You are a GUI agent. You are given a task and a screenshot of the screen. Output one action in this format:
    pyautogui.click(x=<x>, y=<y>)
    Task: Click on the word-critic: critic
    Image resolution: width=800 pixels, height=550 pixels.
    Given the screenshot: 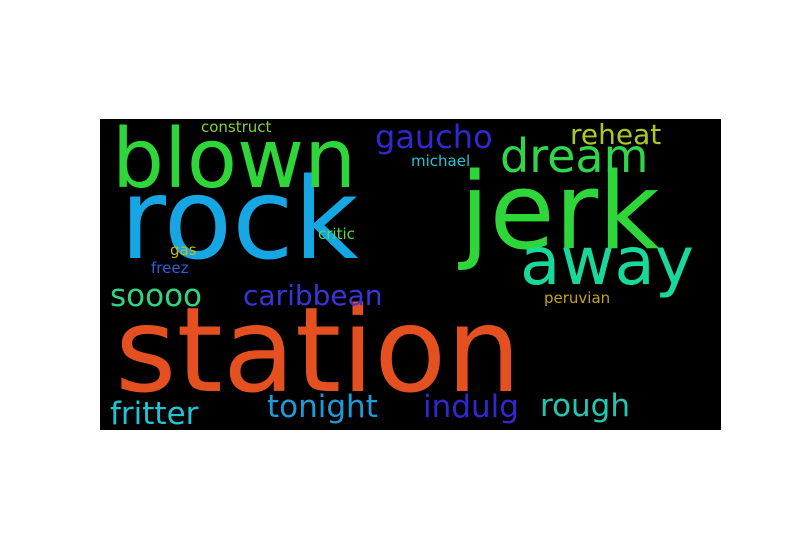 What is the action you would take?
    pyautogui.click(x=336, y=234)
    